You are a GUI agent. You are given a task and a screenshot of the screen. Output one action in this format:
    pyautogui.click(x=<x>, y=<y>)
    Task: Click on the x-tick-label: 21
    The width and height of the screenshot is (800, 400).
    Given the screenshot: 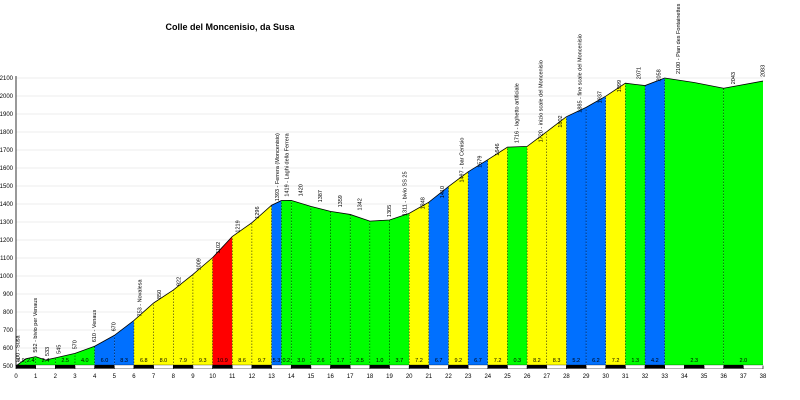 What is the action you would take?
    pyautogui.click(x=428, y=377)
    